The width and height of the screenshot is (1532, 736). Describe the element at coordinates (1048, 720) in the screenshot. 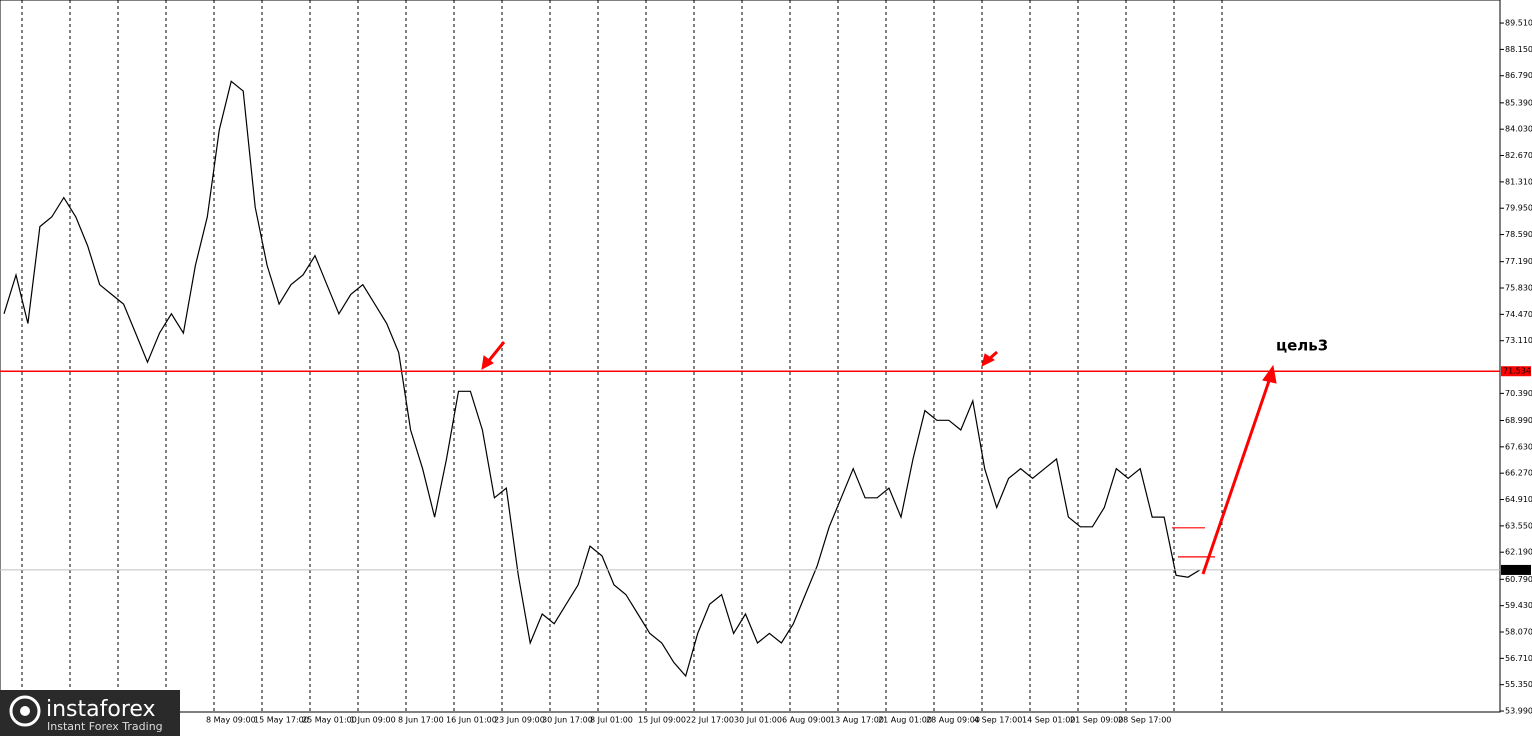

I see `x-tick-label: 14 Sep 01:00` at that location.